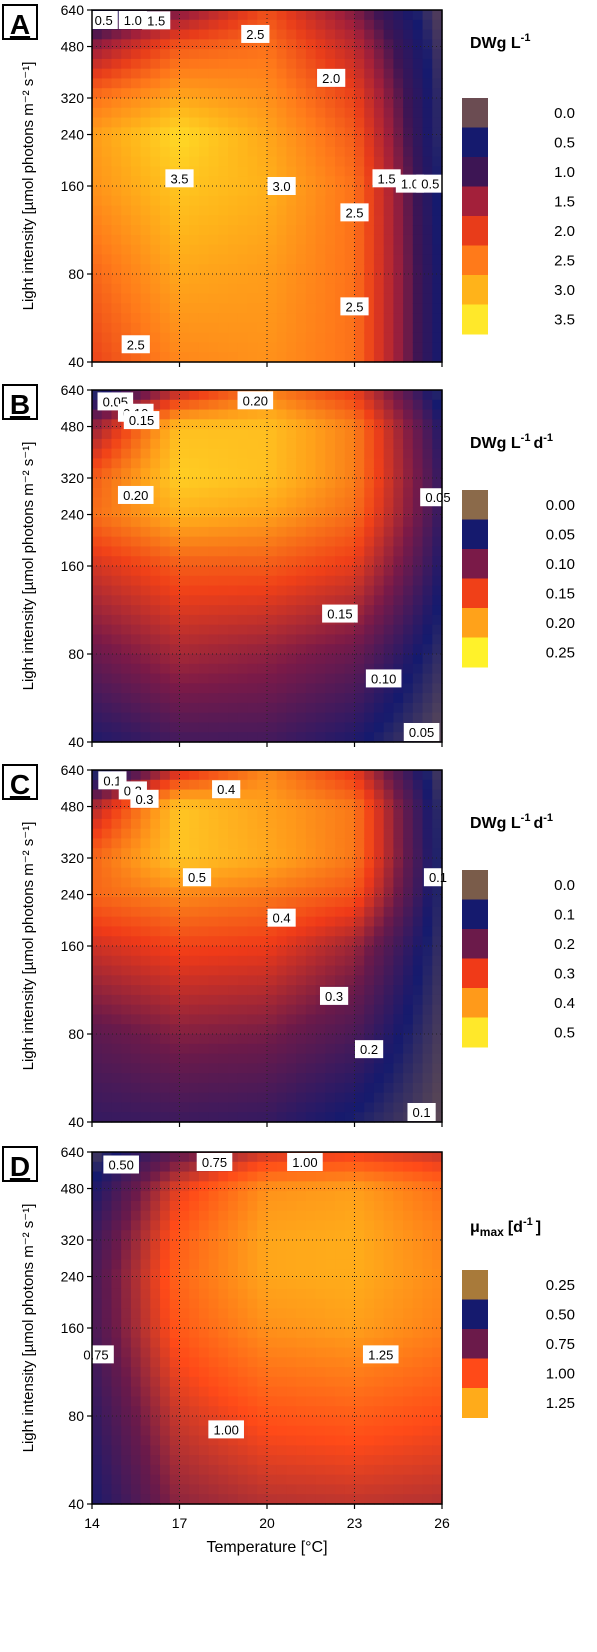 The image size is (597, 1652). I want to click on legend-label: 1.0, so click(564, 172).